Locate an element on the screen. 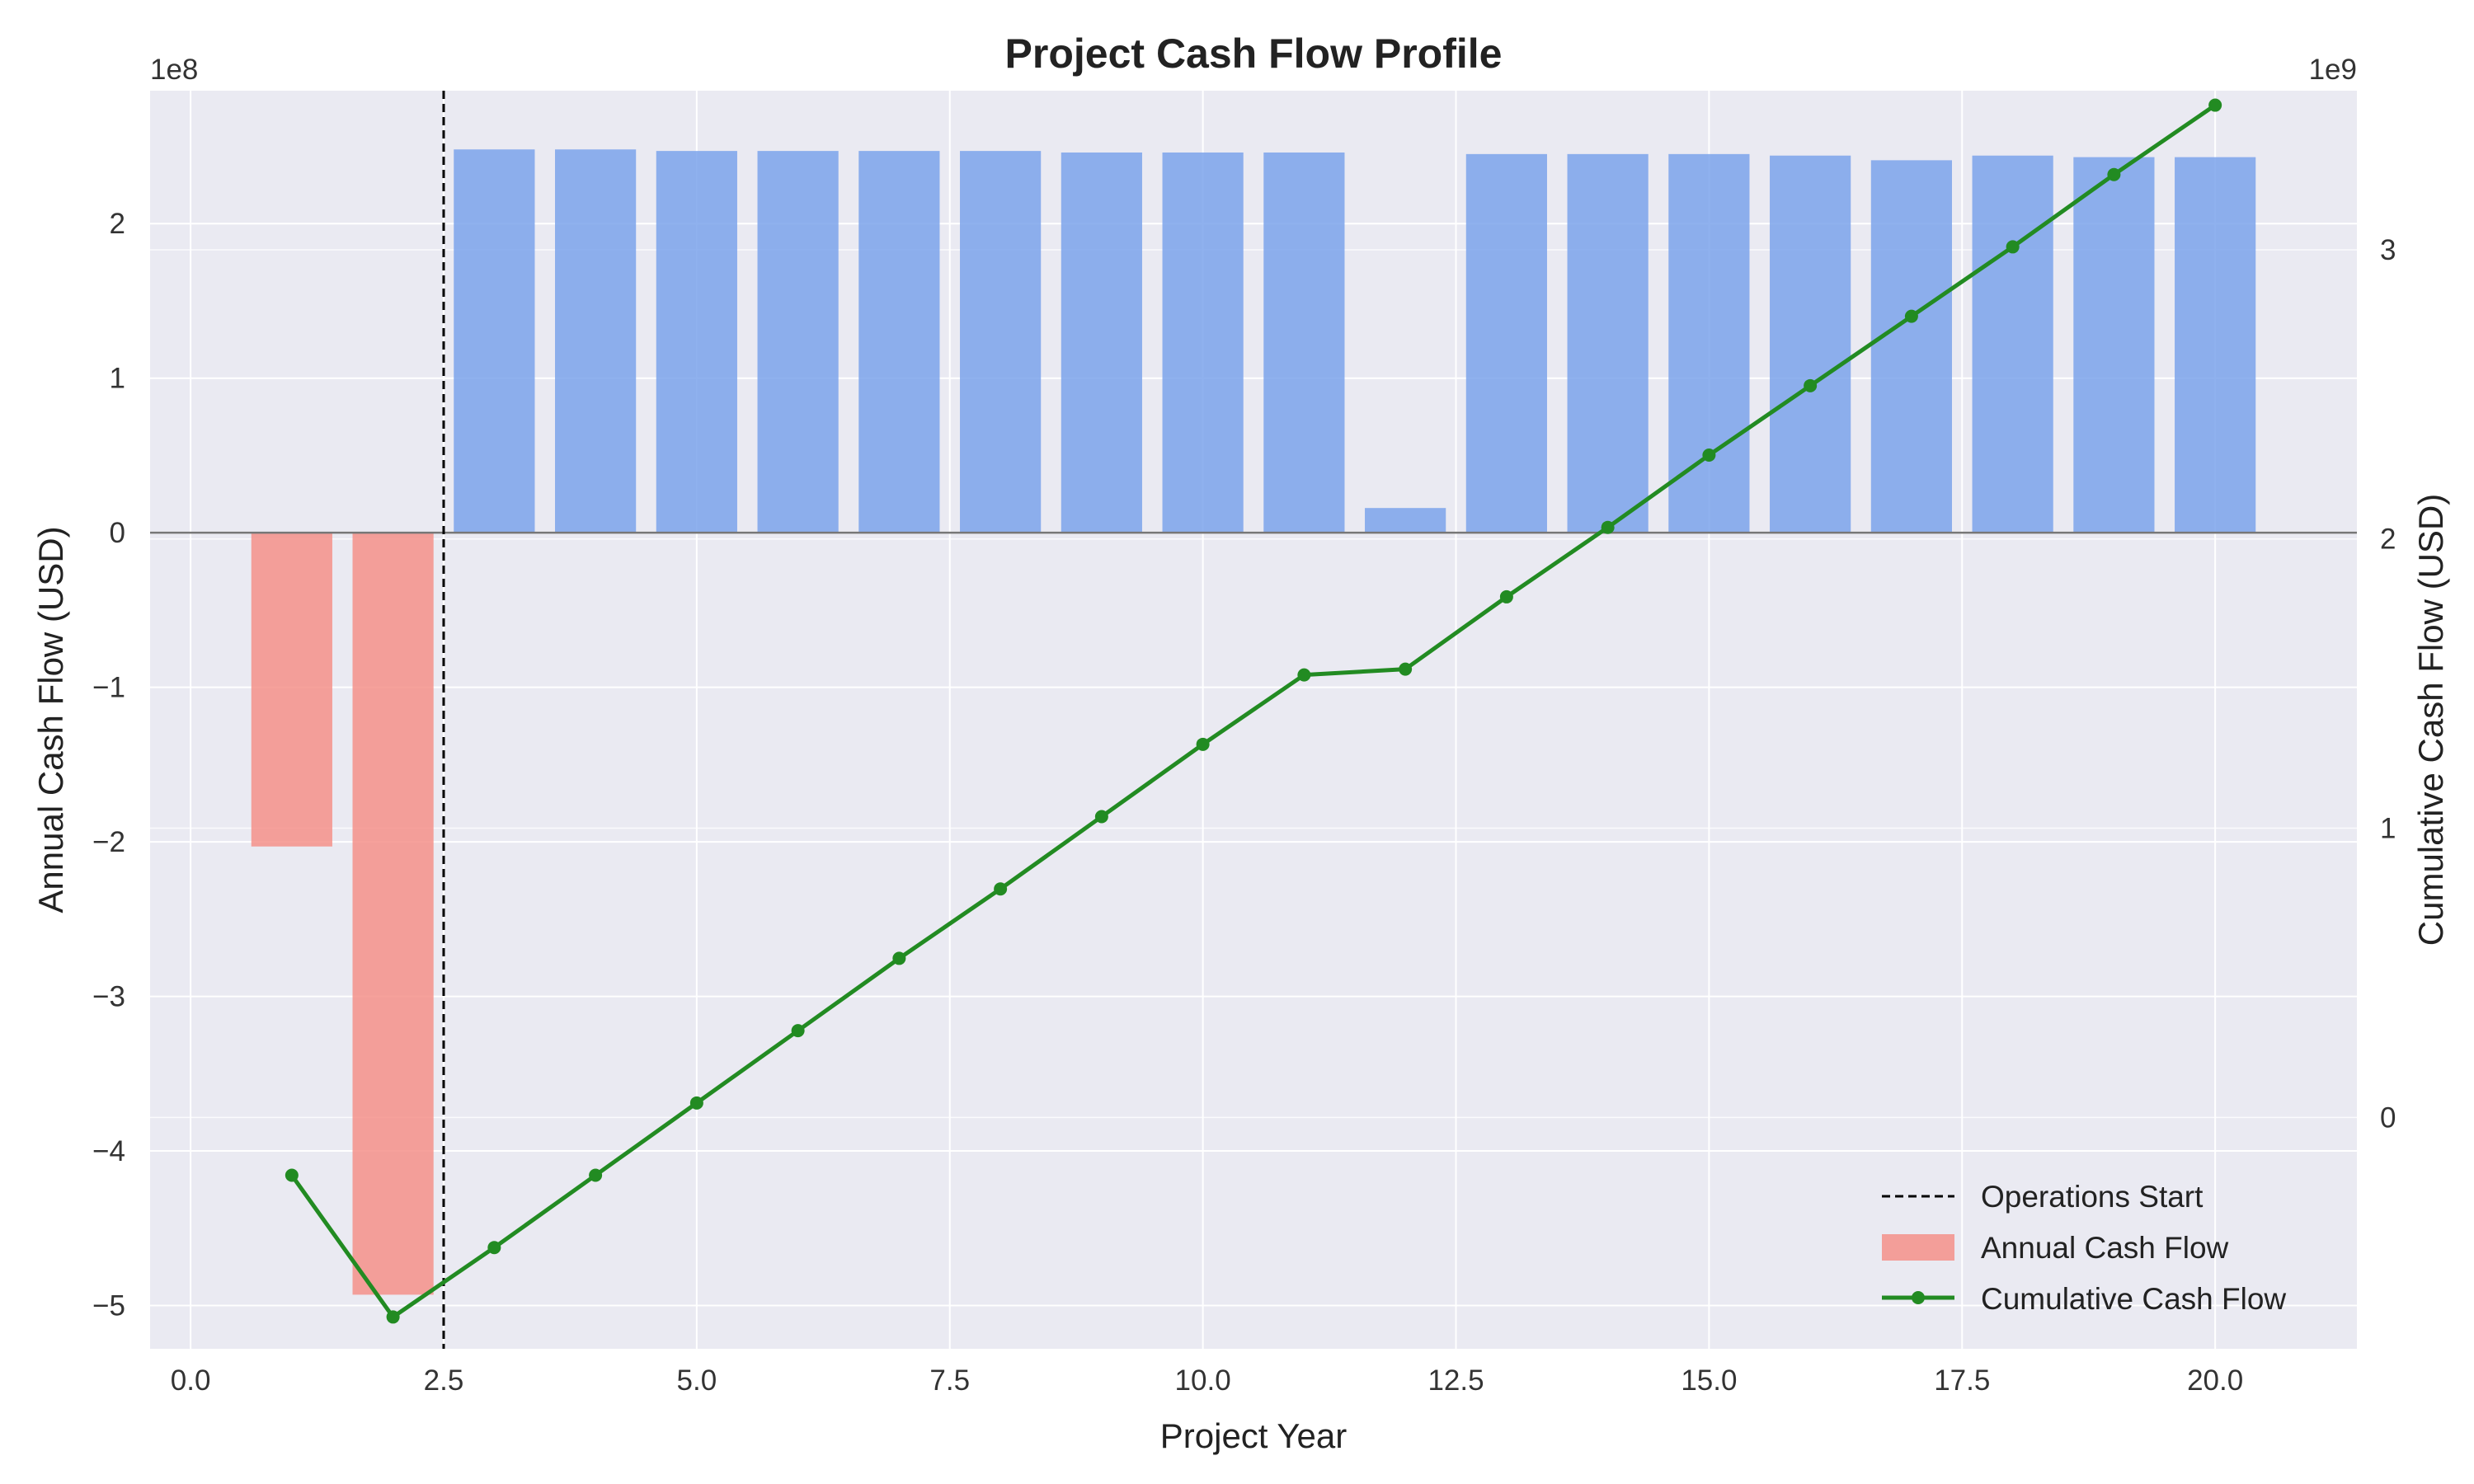 This screenshot has height=1484, width=2474. legend-annual-label: Annual Cash Flow is located at coordinates (2105, 1248).